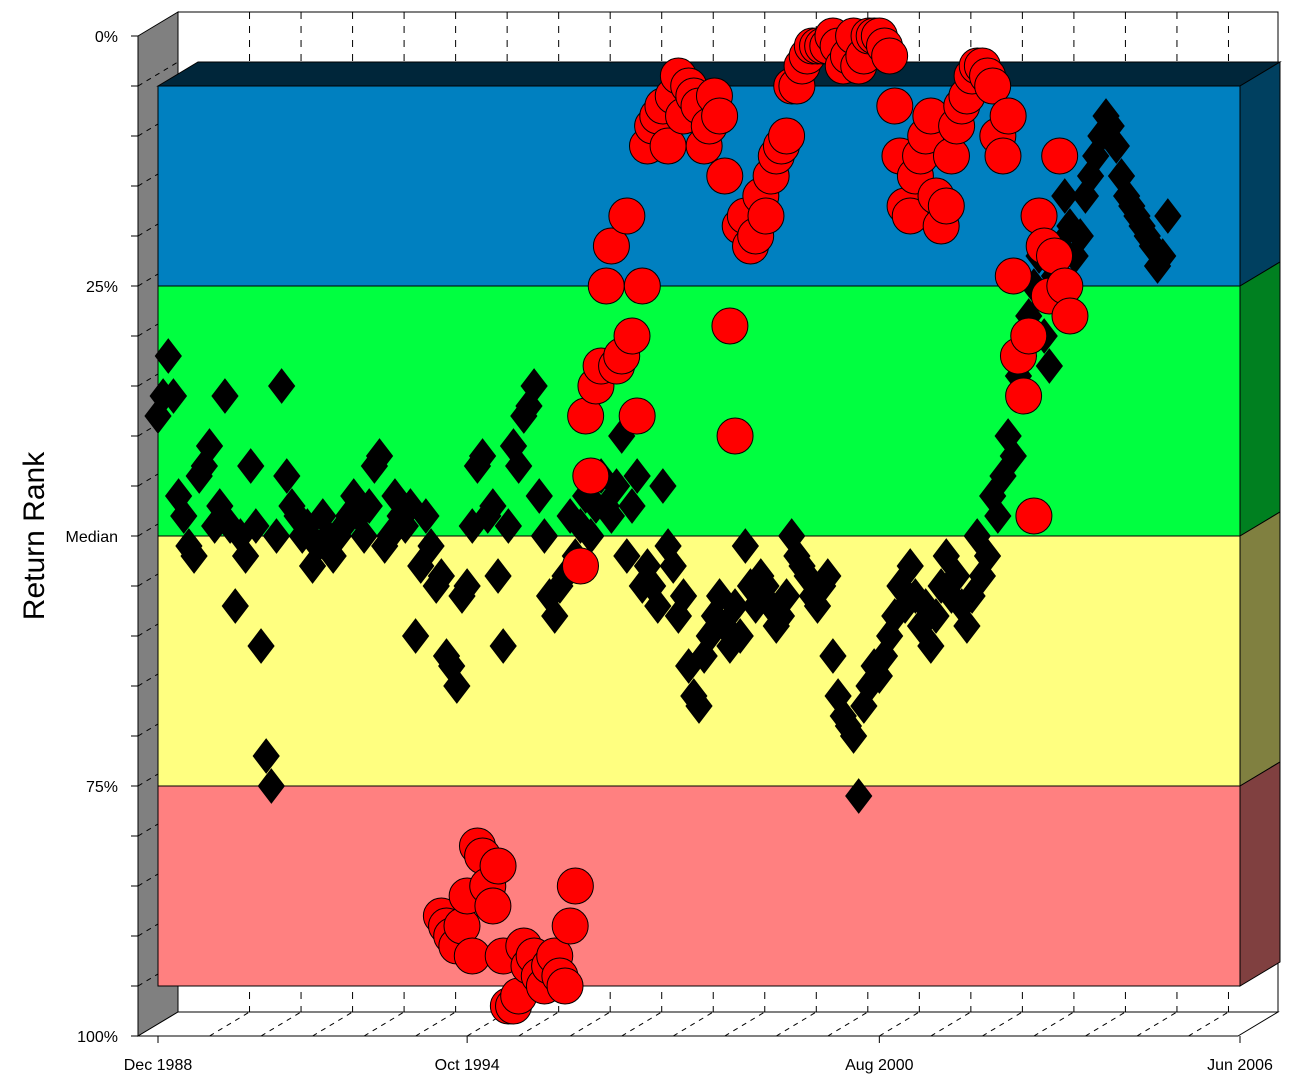  What do you see at coordinates (467, 1065) in the screenshot?
I see `x-tick-label: Oct 1994` at bounding box center [467, 1065].